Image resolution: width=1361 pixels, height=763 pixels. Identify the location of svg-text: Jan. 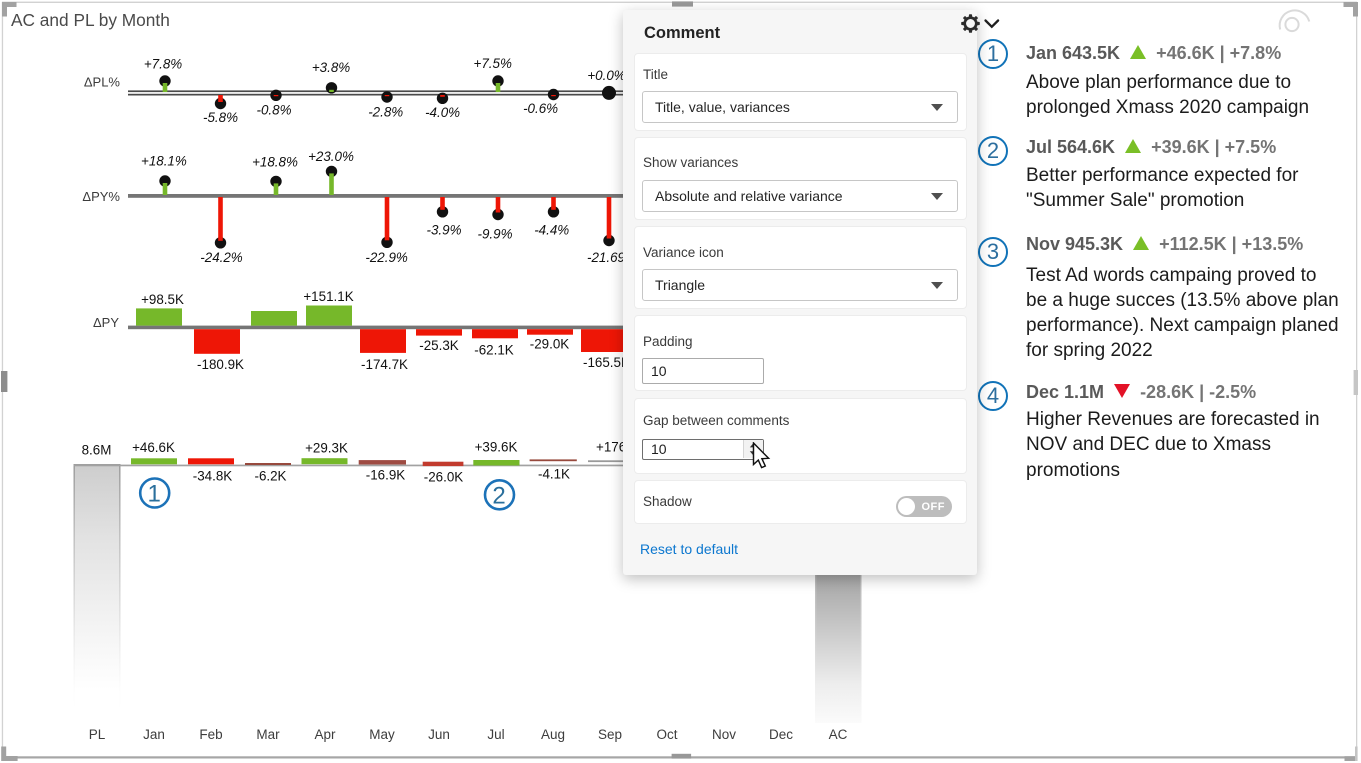
(154, 734).